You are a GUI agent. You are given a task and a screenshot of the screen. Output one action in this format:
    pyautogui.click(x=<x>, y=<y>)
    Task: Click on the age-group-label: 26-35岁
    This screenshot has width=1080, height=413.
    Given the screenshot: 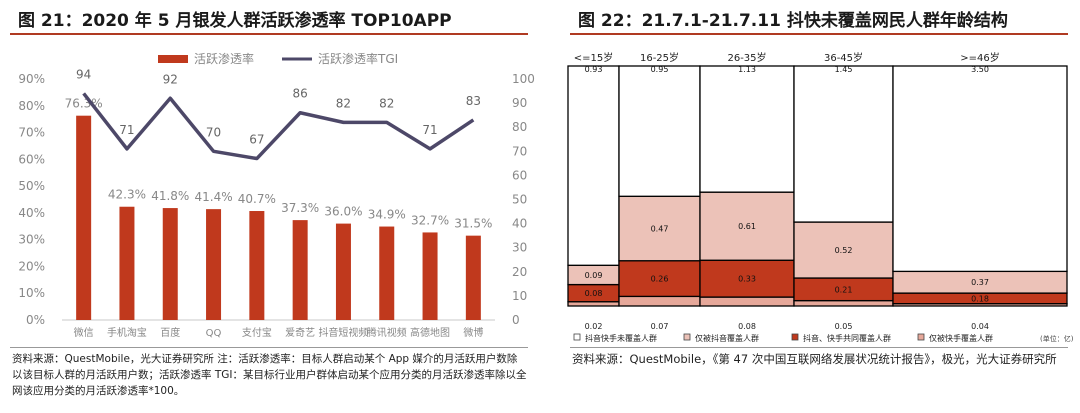 What is the action you would take?
    pyautogui.click(x=746, y=57)
    